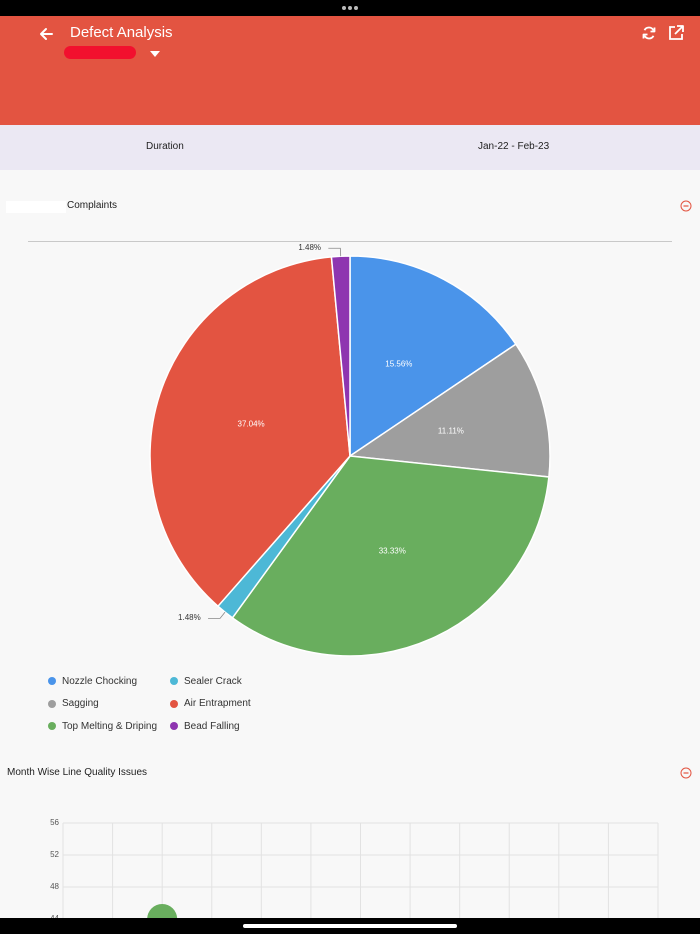 Image resolution: width=700 pixels, height=934 pixels. What do you see at coordinates (350, 147) in the screenshot?
I see `duration-bar: Duration Jan-22 - Feb-23` at bounding box center [350, 147].